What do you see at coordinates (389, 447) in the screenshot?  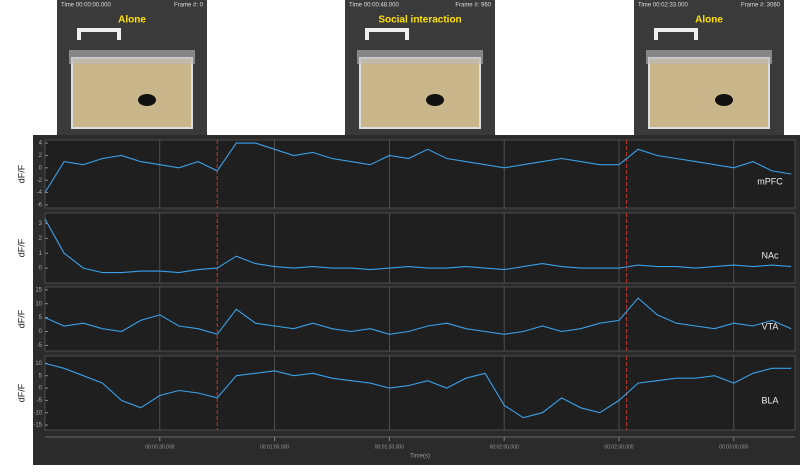 I see `x-tick-label: 00:01:30.000` at bounding box center [389, 447].